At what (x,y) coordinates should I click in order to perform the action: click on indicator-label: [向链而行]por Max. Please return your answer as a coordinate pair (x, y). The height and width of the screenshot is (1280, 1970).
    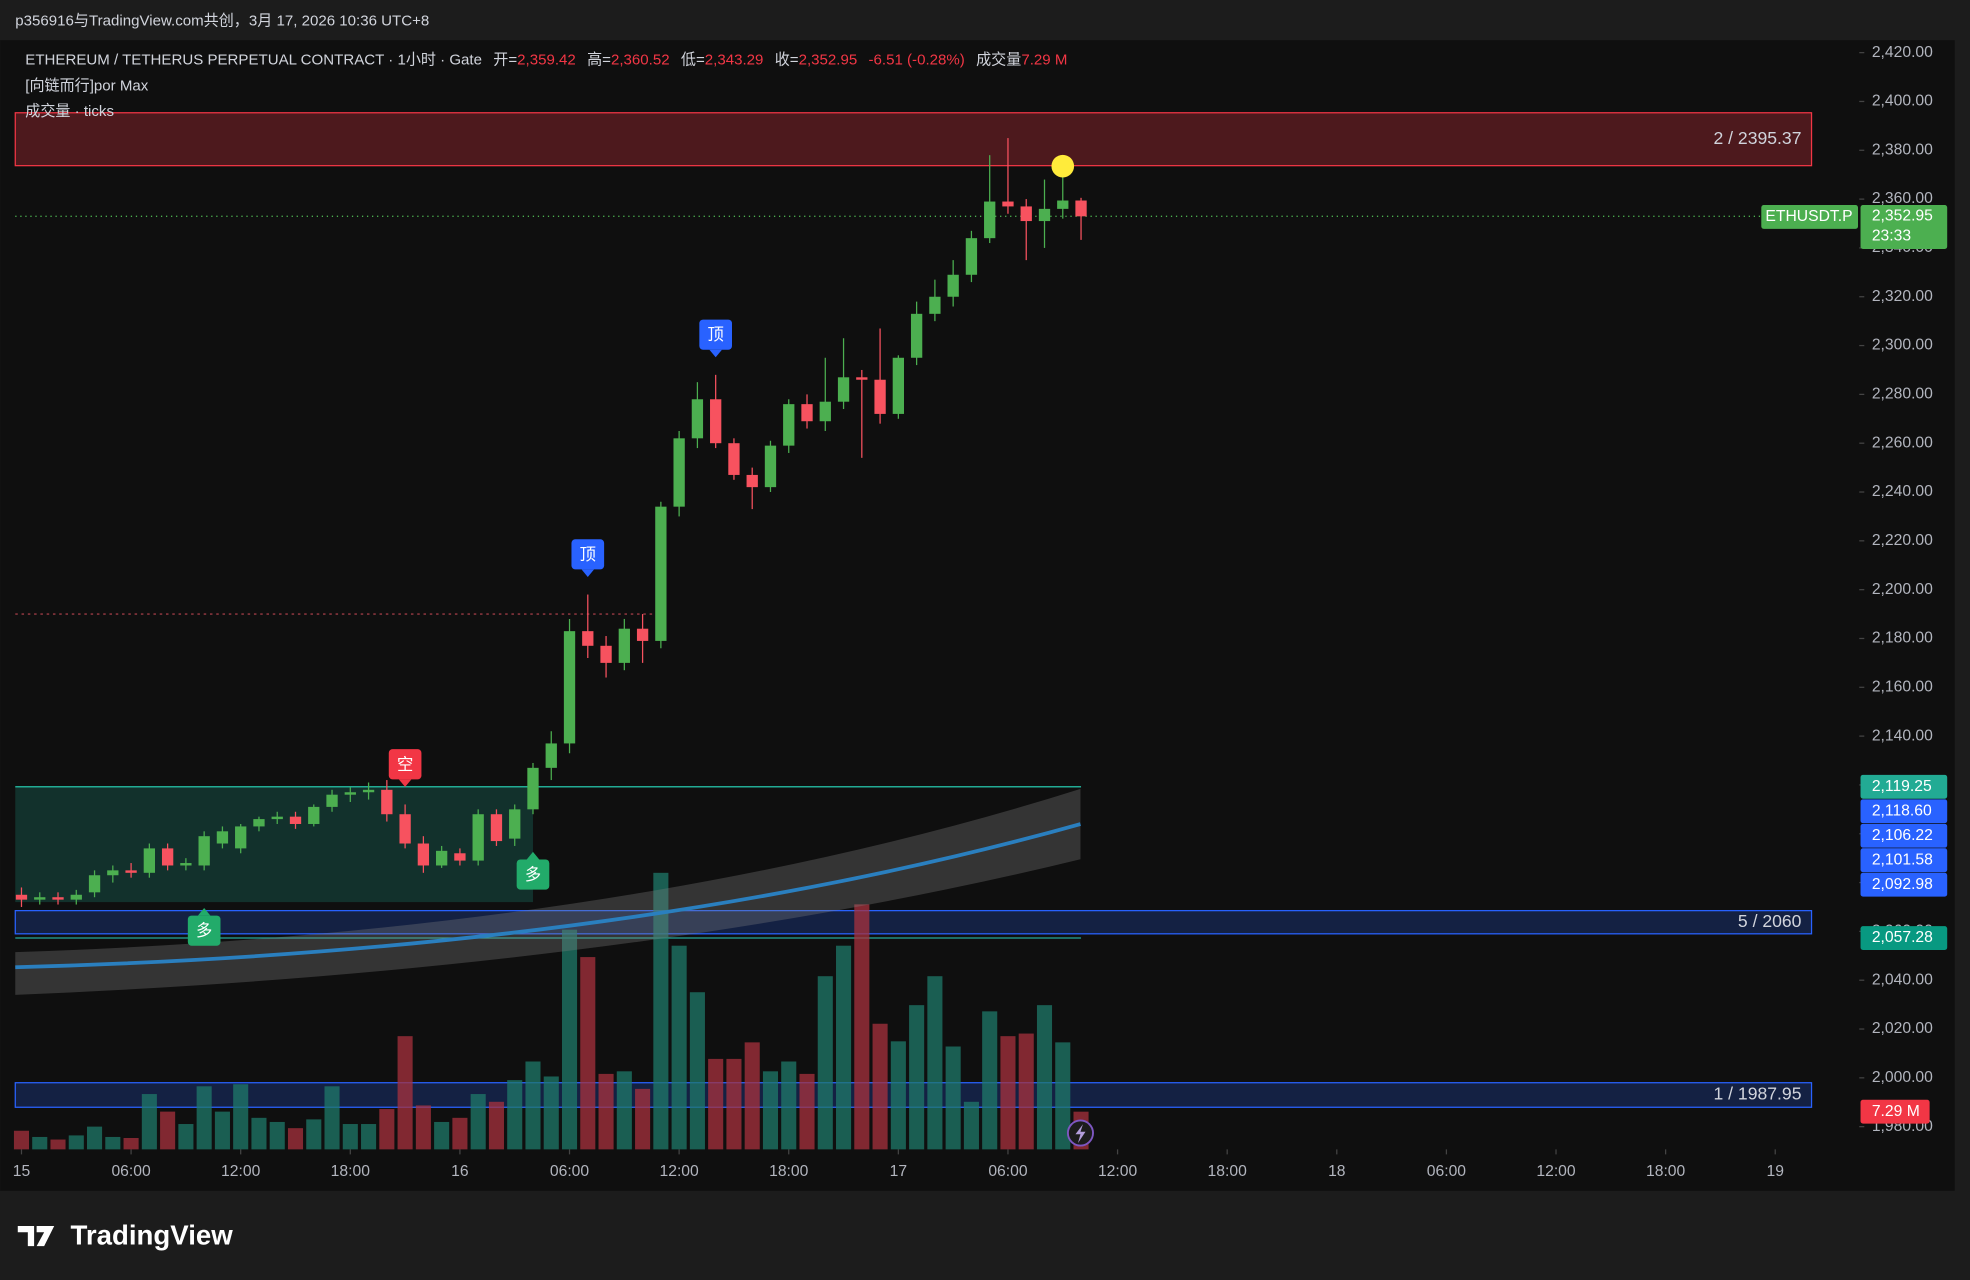
    Looking at the image, I should click on (86, 86).